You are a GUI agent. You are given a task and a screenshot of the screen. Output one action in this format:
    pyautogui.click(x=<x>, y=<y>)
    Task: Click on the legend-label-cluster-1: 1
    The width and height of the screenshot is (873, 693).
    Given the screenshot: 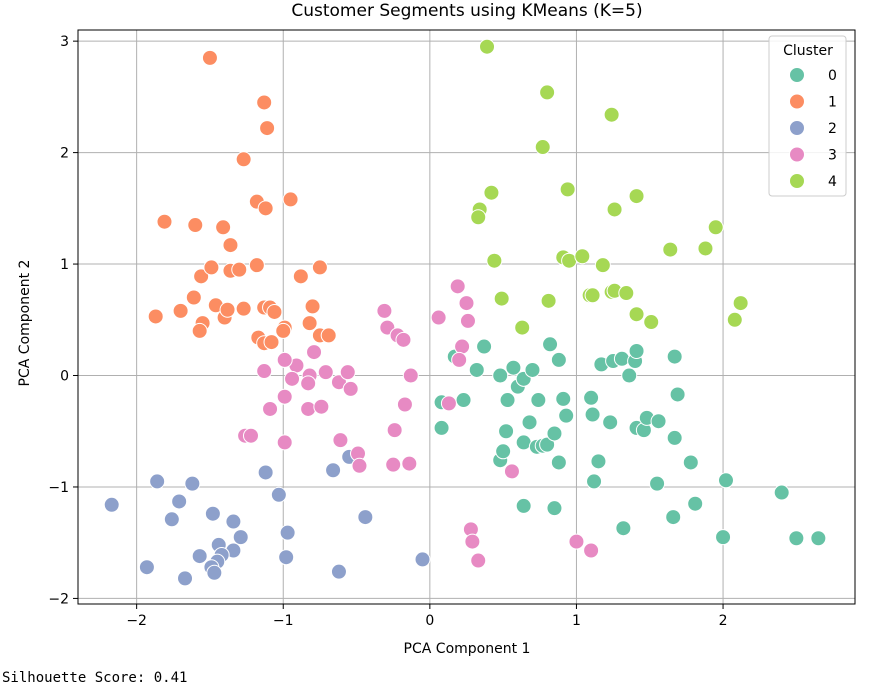 What is the action you would take?
    pyautogui.click(x=832, y=103)
    